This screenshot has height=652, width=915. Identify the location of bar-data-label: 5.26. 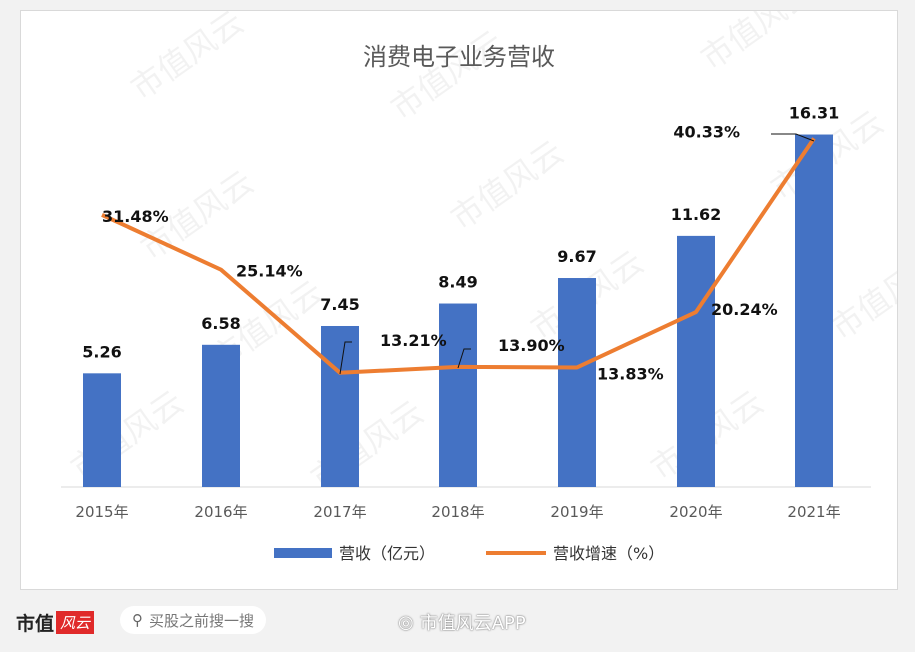
(101, 351).